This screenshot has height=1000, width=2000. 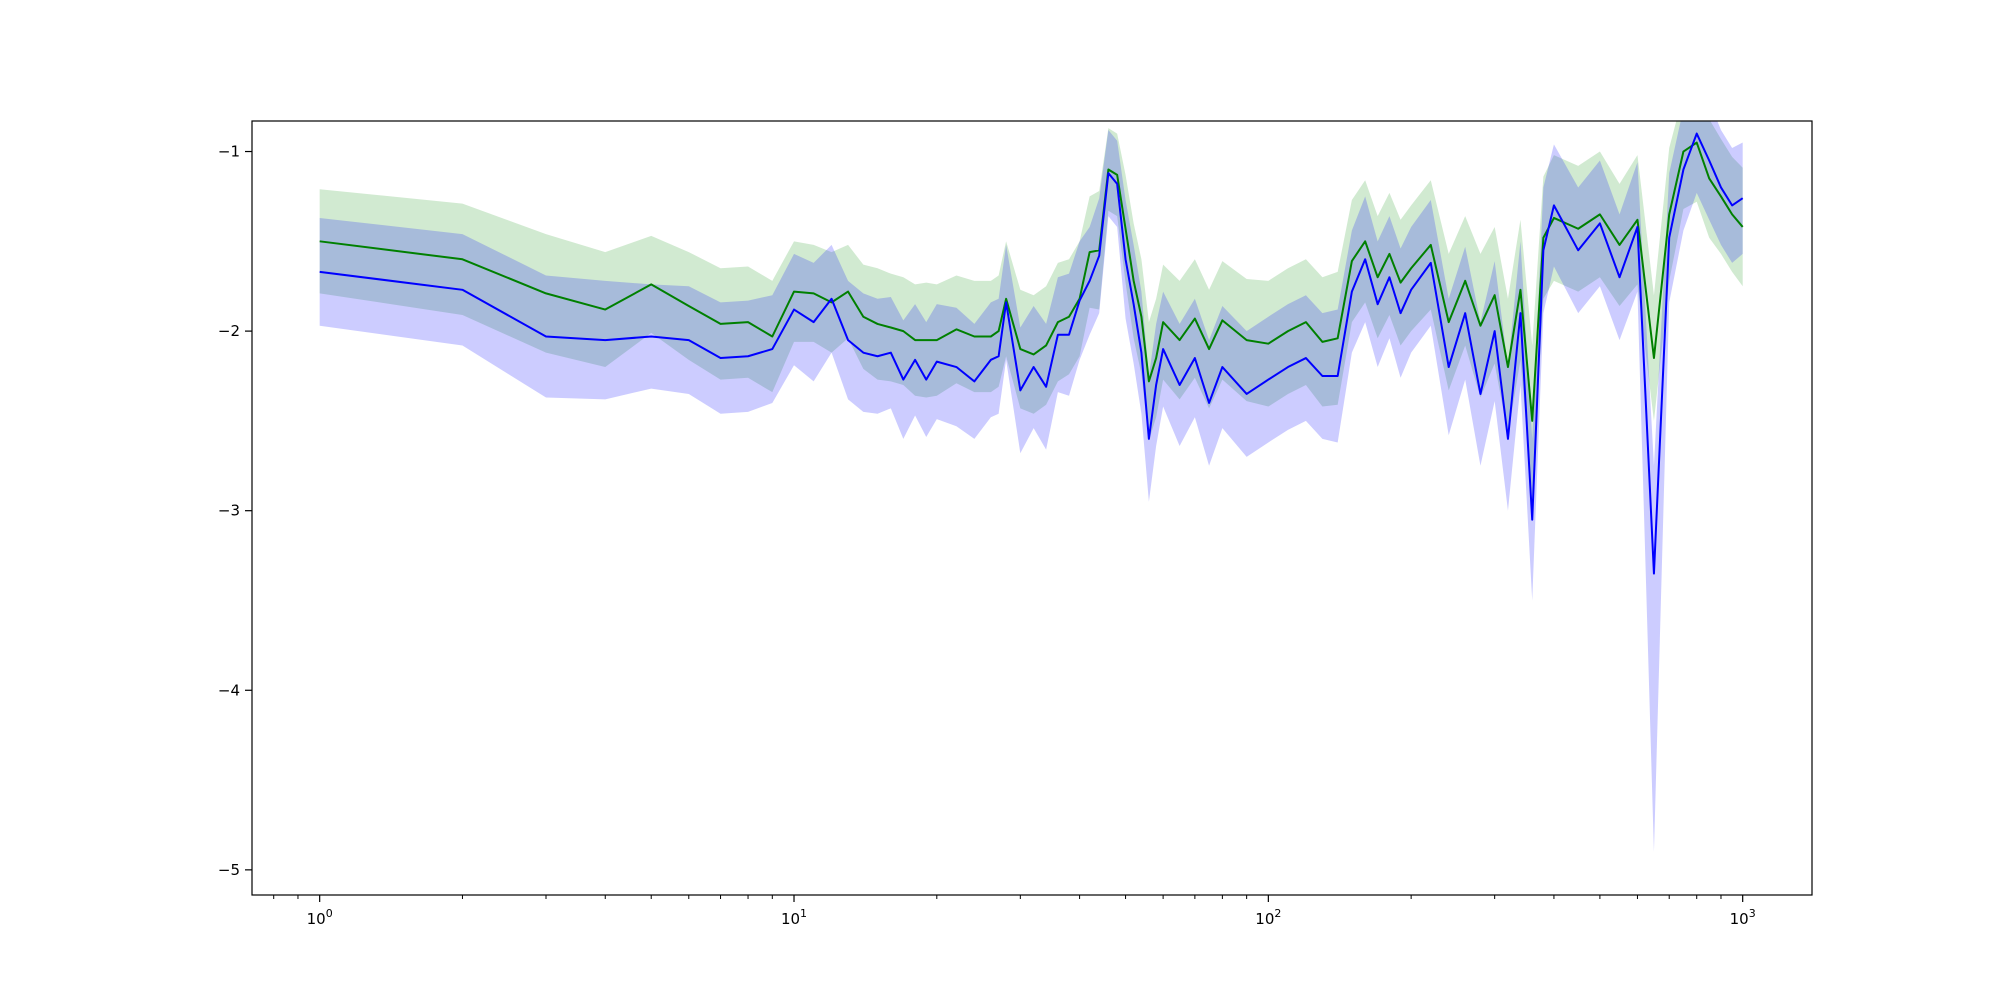 I want to click on x-tick-label: 10¹, so click(x=794, y=917).